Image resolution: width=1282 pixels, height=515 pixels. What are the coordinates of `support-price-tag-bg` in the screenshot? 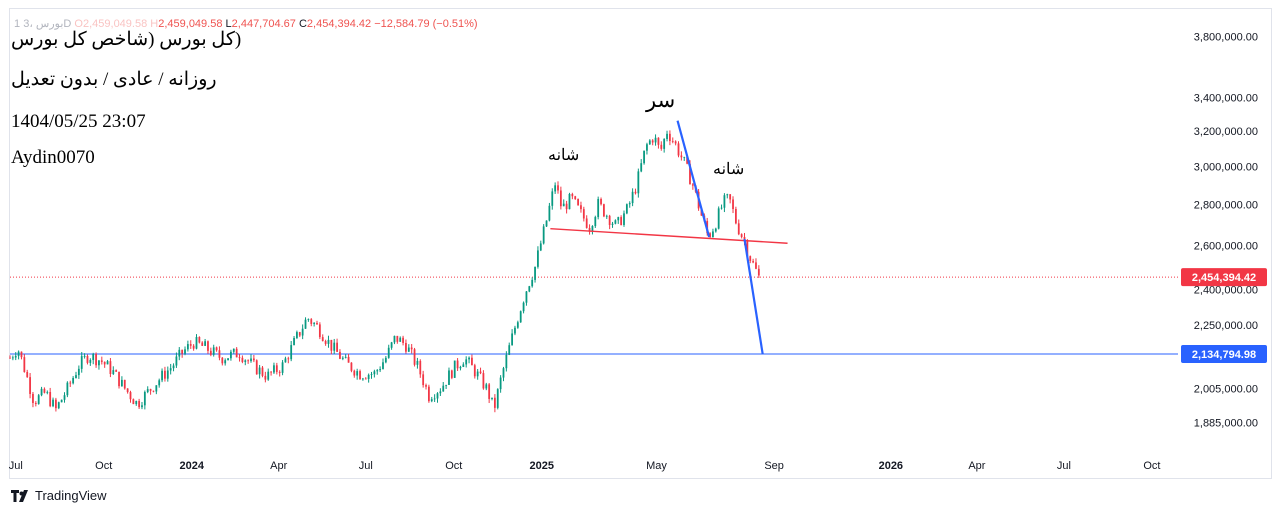 It's located at (1224, 354).